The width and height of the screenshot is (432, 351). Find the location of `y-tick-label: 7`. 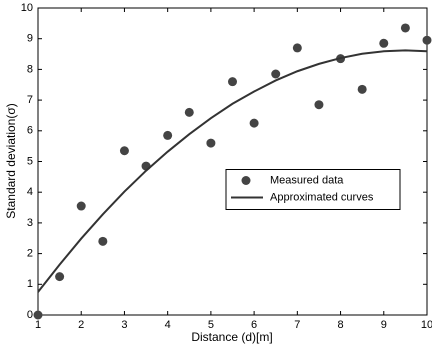

y-tick-label: 7 is located at coordinates (30, 100).